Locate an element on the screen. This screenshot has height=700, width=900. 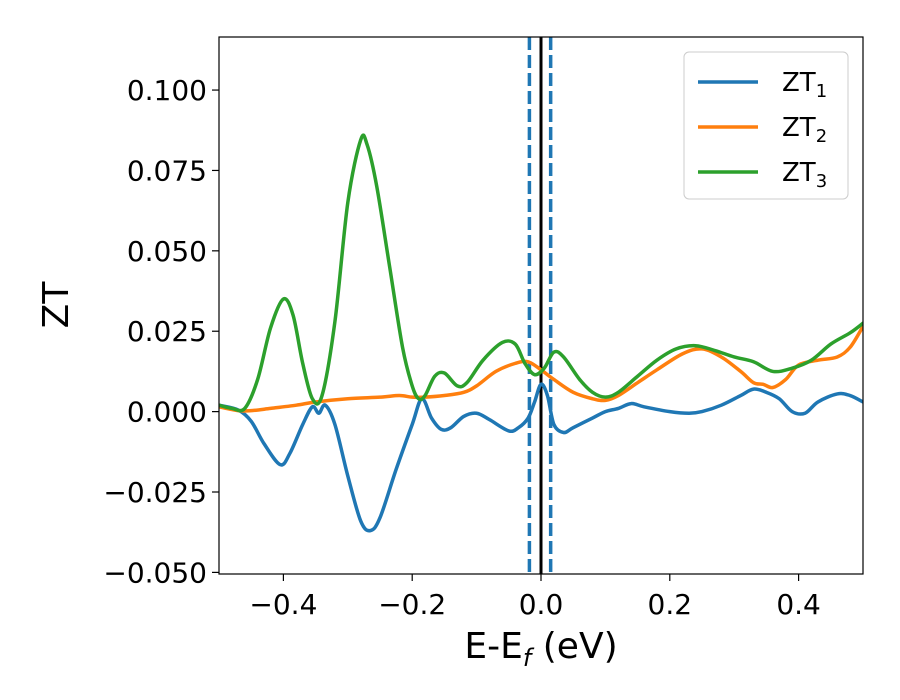
x-tick-label: 0.0 is located at coordinates (541, 604).